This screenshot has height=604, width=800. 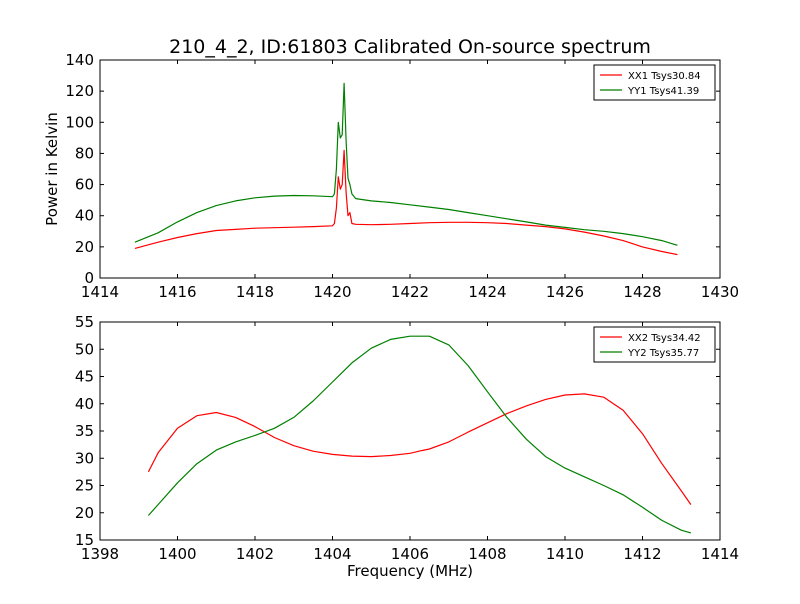 I want to click on legend-label-2: YY1 Tsys41.39, so click(x=663, y=91).